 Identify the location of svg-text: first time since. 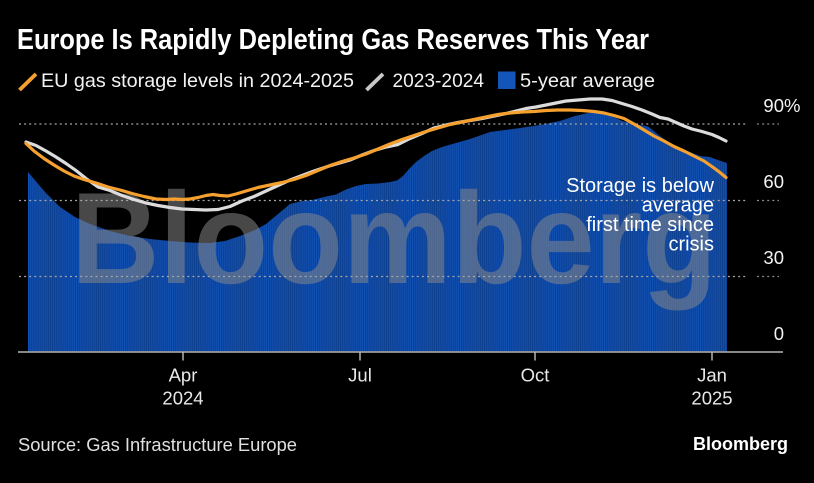
(650, 225).